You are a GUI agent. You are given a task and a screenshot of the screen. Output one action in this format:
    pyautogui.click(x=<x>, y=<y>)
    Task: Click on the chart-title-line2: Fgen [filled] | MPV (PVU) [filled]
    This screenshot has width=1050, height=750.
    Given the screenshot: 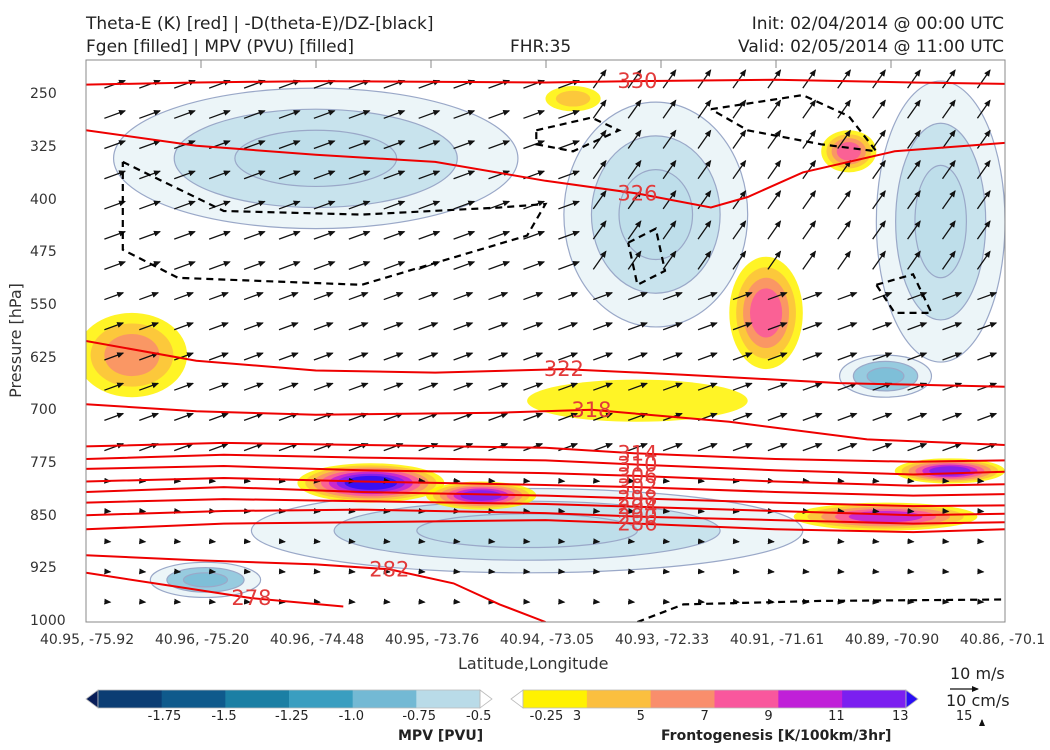 What is the action you would take?
    pyautogui.click(x=220, y=47)
    